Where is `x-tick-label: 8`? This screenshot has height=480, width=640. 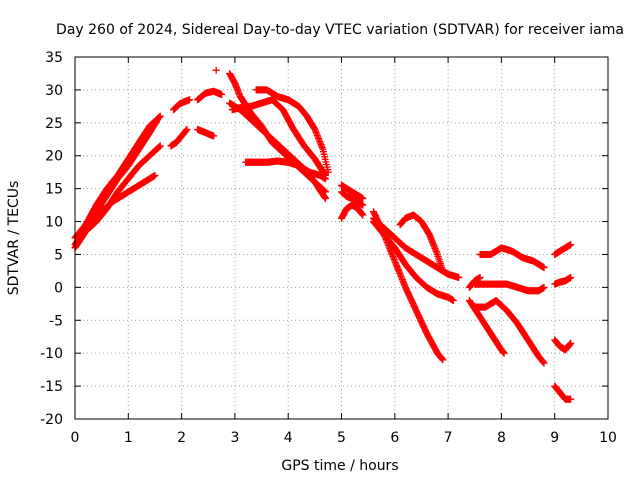
x-tick-label: 8 is located at coordinates (501, 438).